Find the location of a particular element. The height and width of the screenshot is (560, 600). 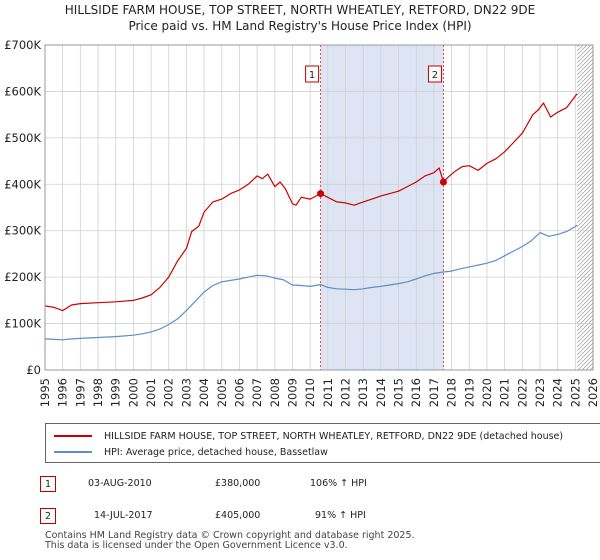

y-tick-label: £100K is located at coordinates (22, 324).